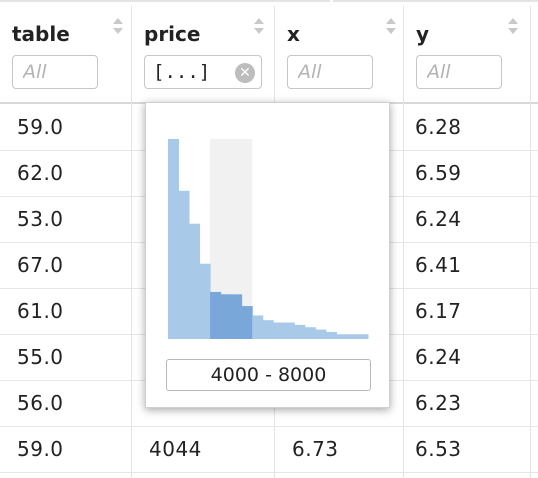 The height and width of the screenshot is (478, 538). What do you see at coordinates (269, 449) in the screenshot?
I see `table-row: 59.0 4044 6.73 6.53` at bounding box center [269, 449].